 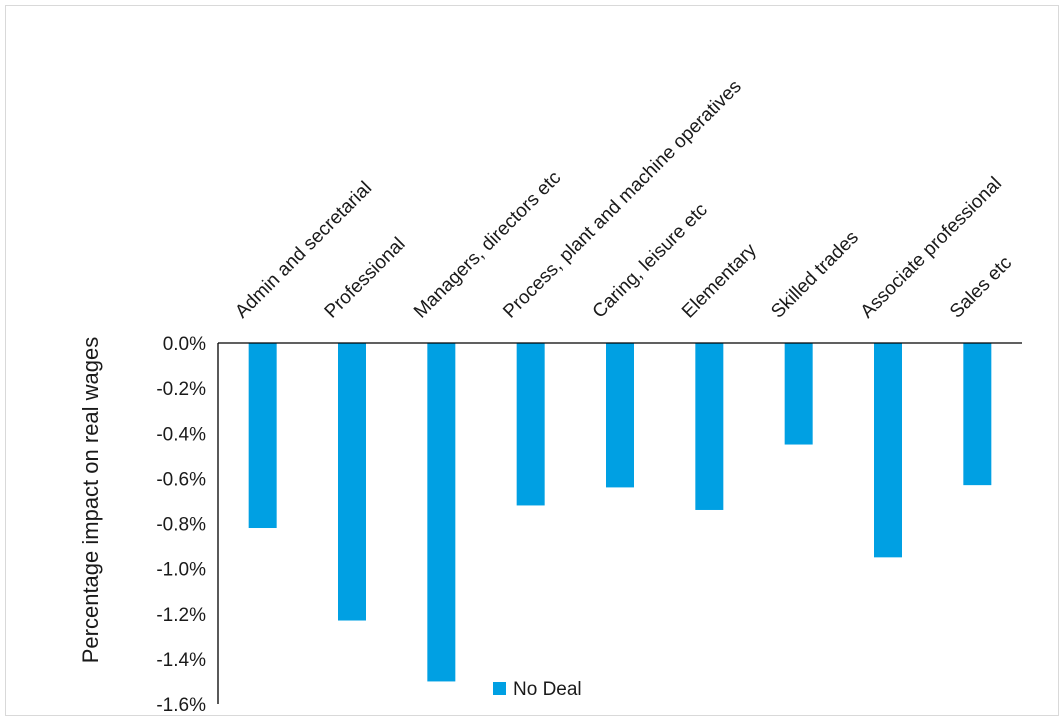 I want to click on y-tick-label: -1.0%, so click(x=181, y=570).